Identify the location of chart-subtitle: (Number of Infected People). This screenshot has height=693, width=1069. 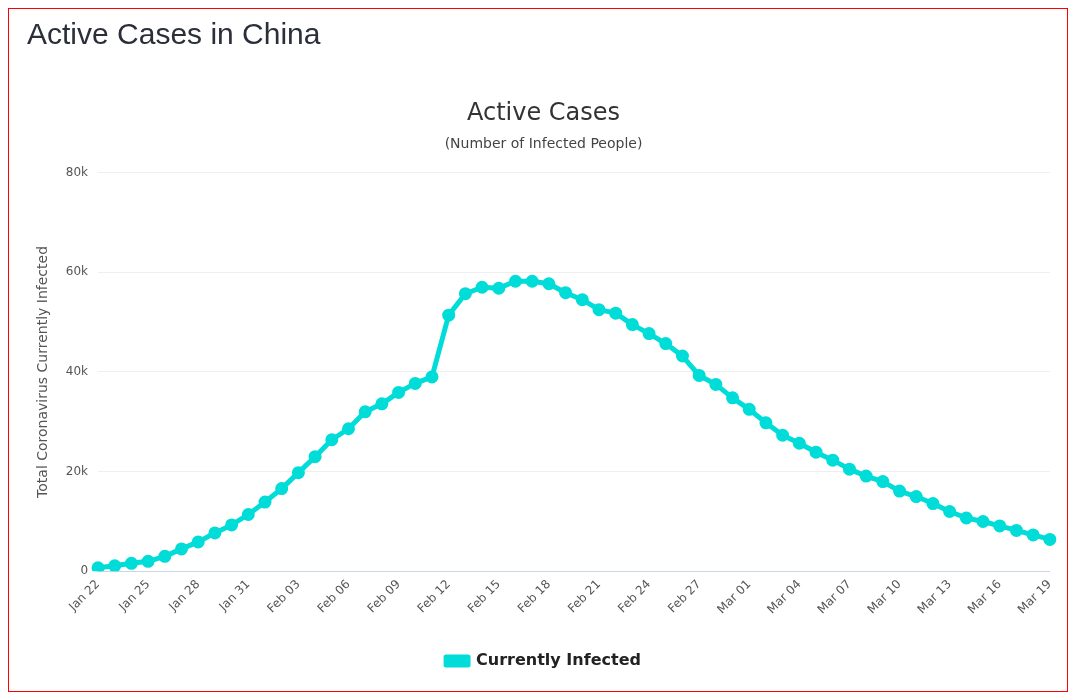
(543, 142).